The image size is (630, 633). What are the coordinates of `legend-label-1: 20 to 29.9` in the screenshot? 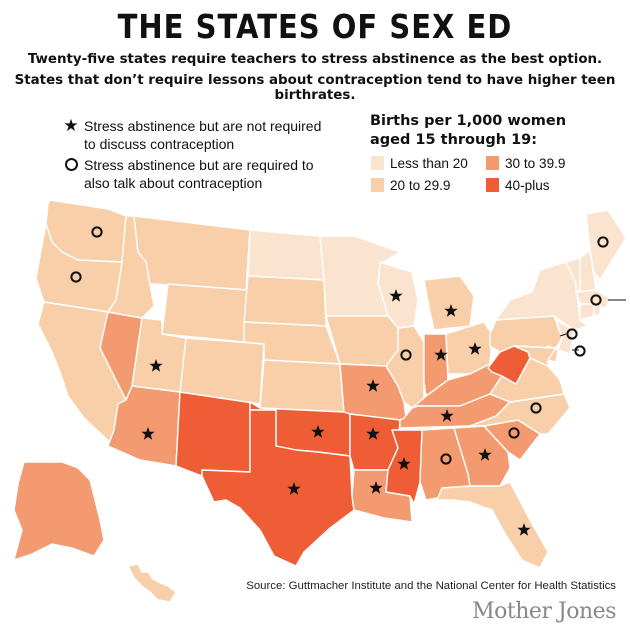 It's located at (420, 185).